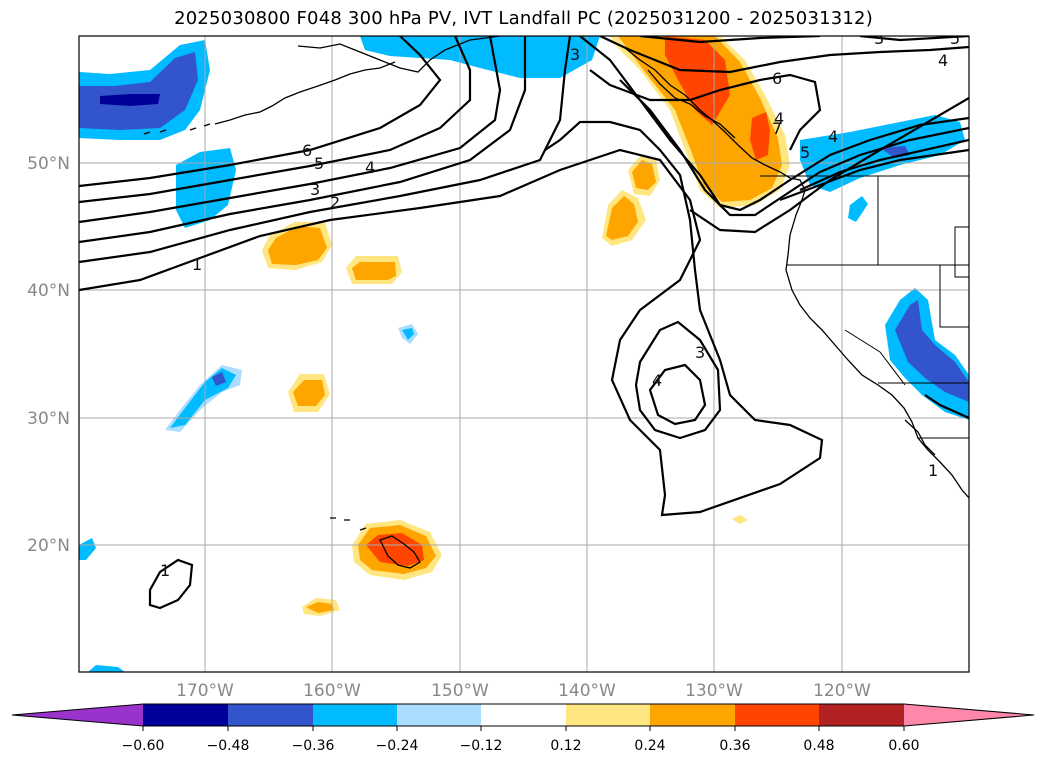  I want to click on lon-label-130w: 130°W, so click(714, 691).